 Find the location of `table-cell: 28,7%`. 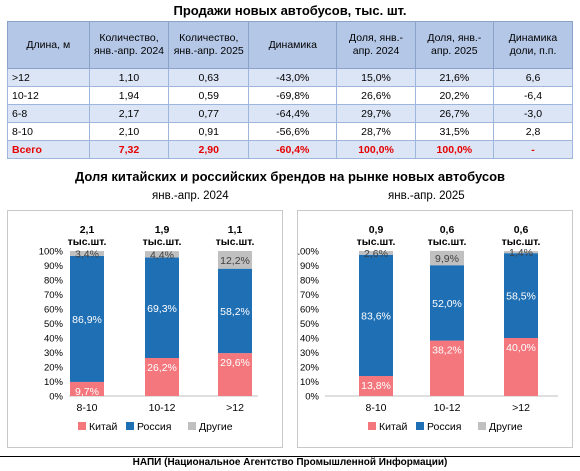

table-cell: 28,7% is located at coordinates (376, 131).